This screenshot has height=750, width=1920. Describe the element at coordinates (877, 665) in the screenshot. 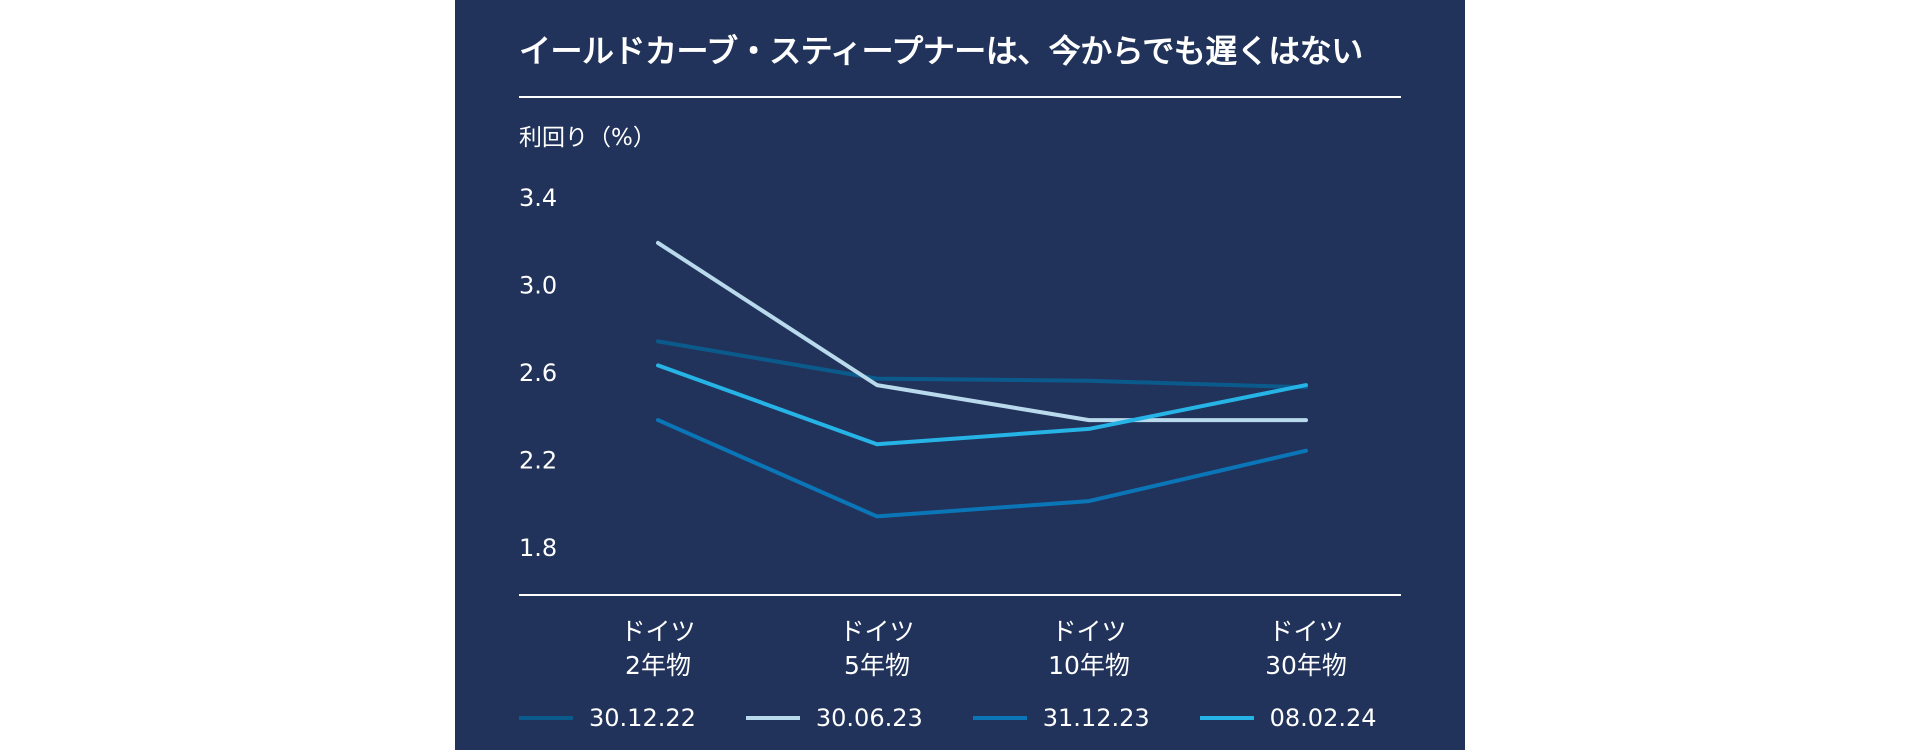

I see `x-tick-label-line: 5年物` at that location.